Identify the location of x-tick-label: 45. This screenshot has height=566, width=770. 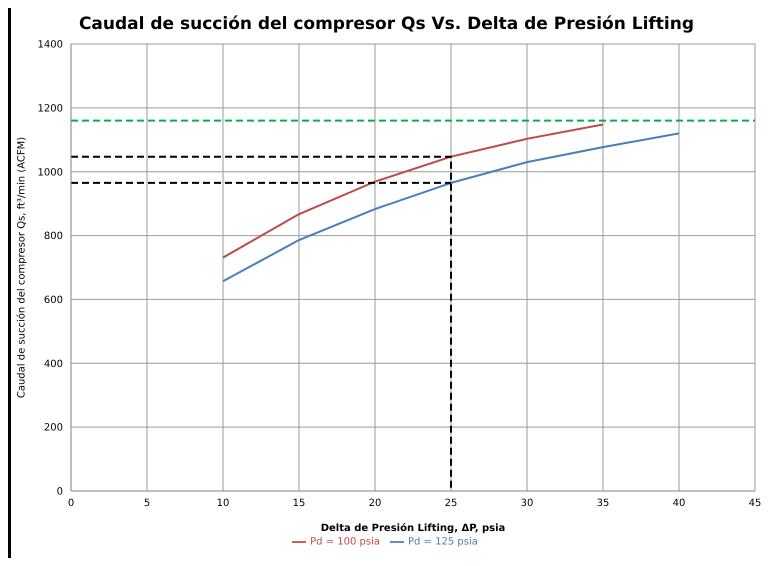
(755, 504).